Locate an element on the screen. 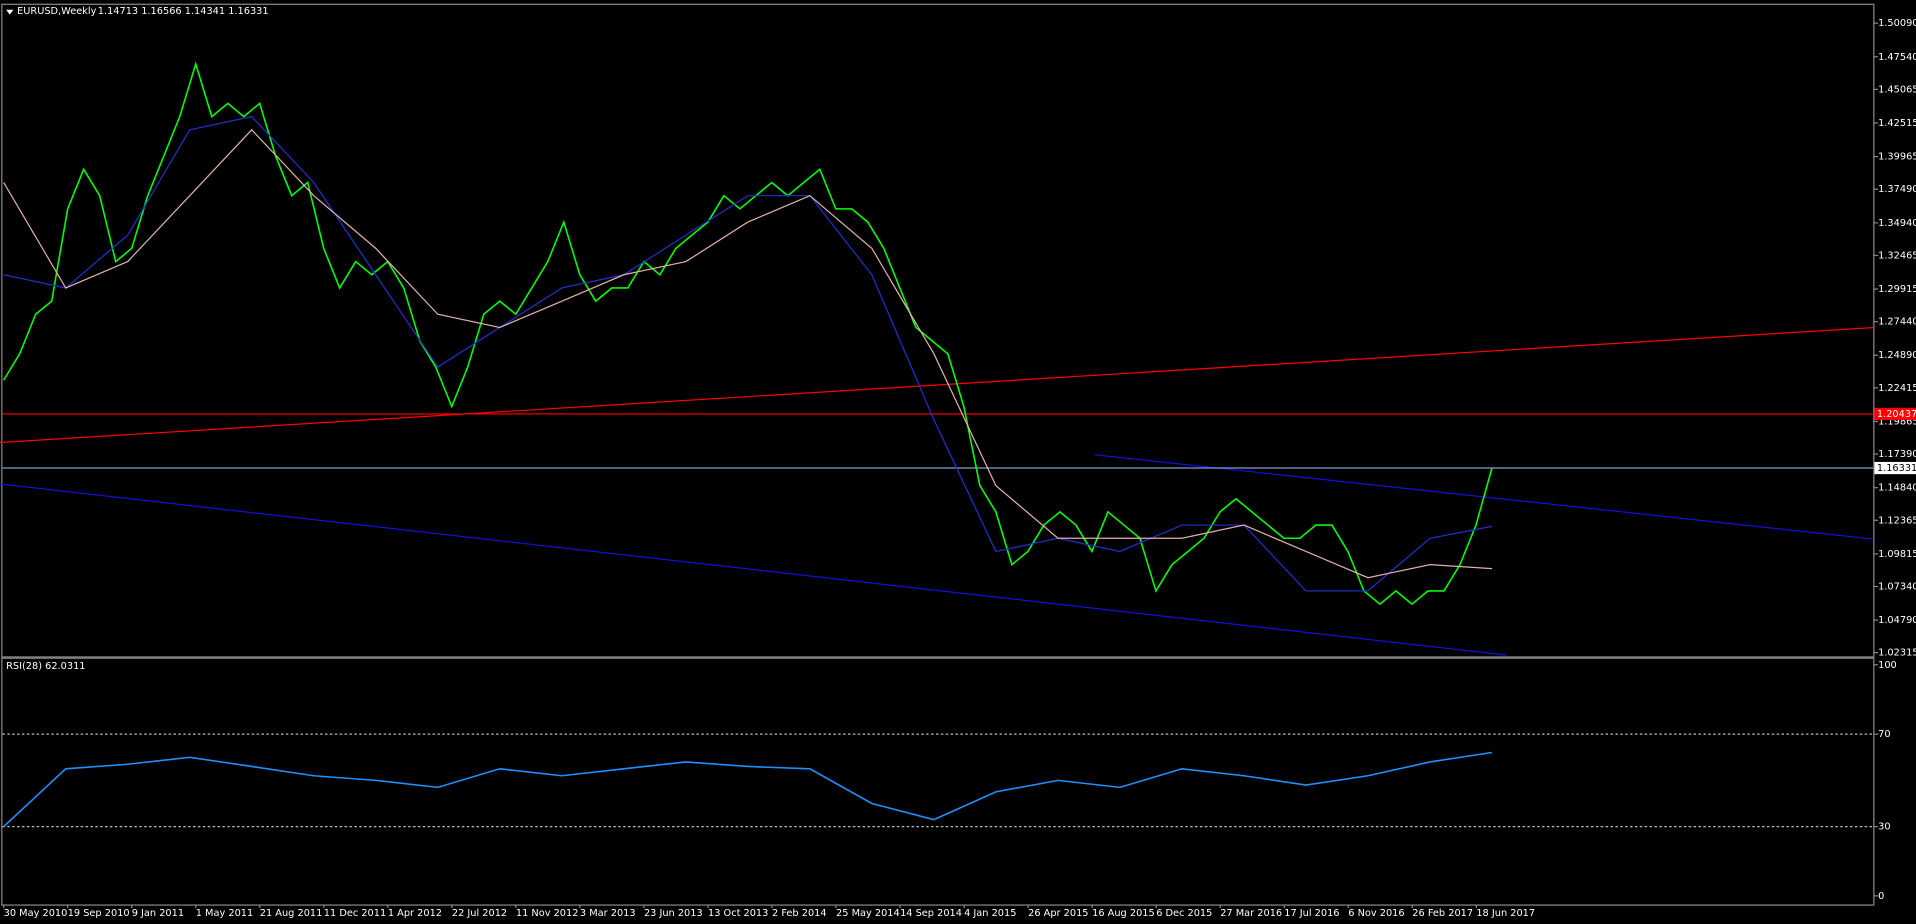 The image size is (1916, 924). x-tick-label: 11 Dec 2011 is located at coordinates (355, 913).